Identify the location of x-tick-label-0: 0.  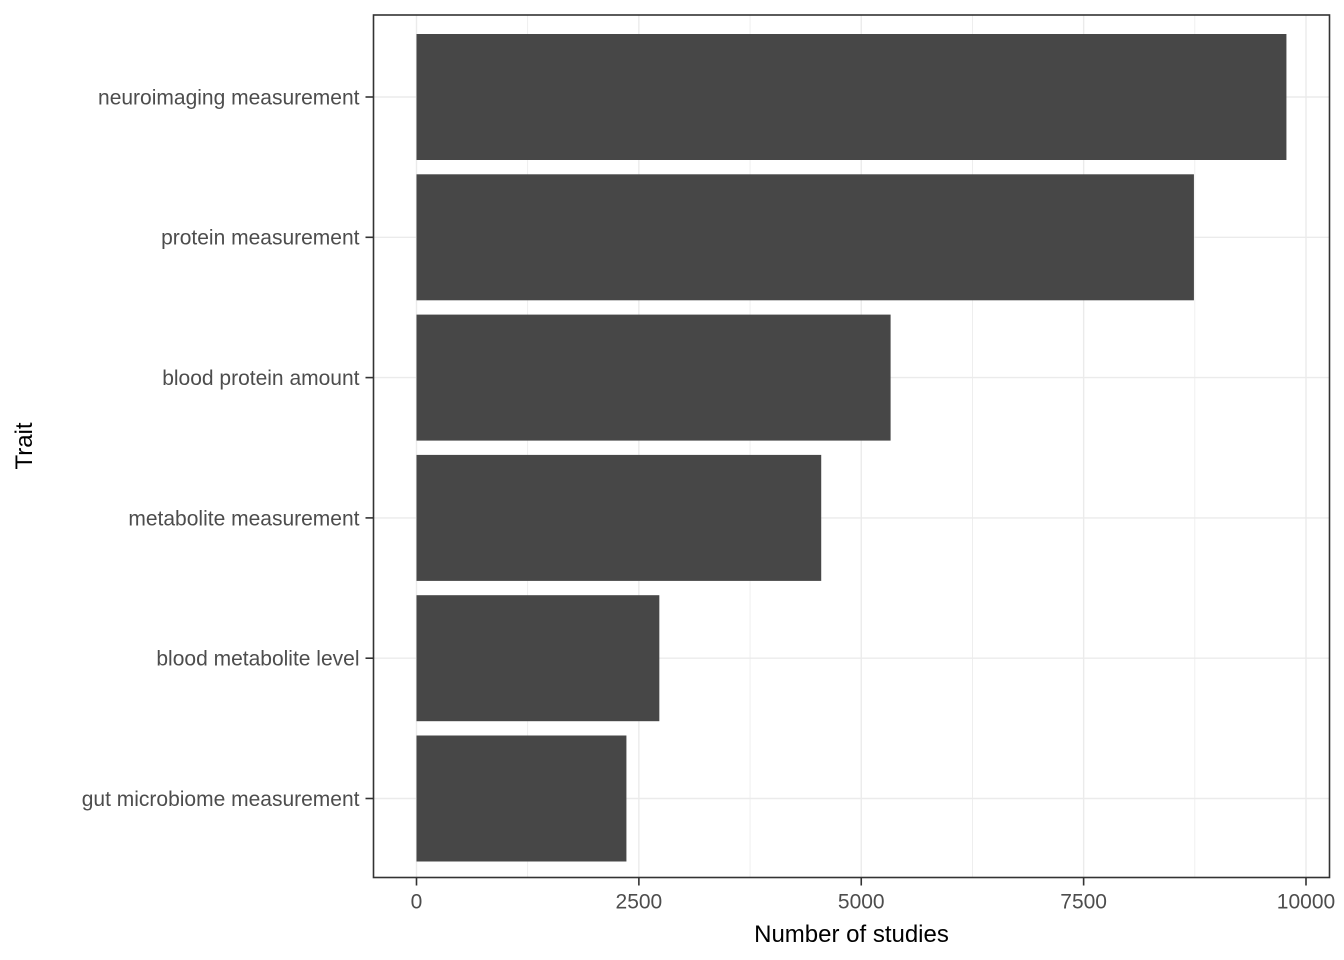
(417, 902).